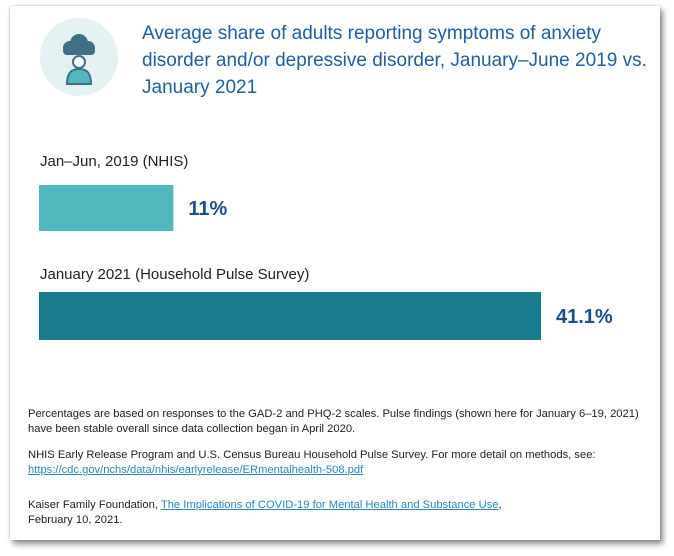 This screenshot has height=556, width=674. I want to click on citation-date: , February 10, 2021., so click(265, 512).